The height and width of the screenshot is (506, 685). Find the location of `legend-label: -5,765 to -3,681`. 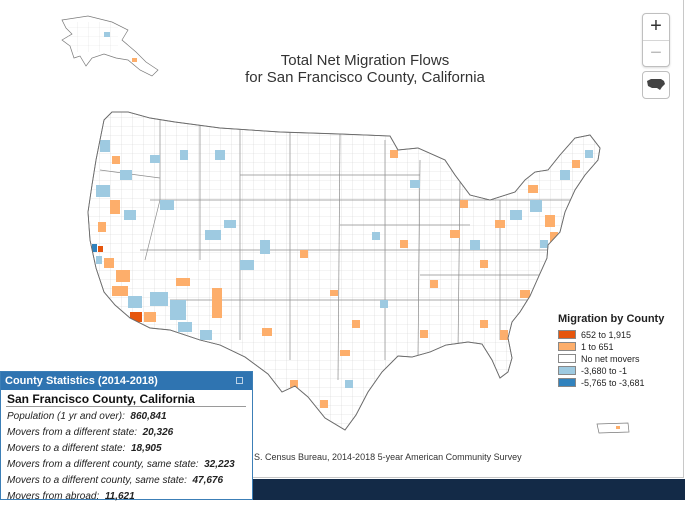

legend-label: -5,765 to -3,681 is located at coordinates (613, 382).